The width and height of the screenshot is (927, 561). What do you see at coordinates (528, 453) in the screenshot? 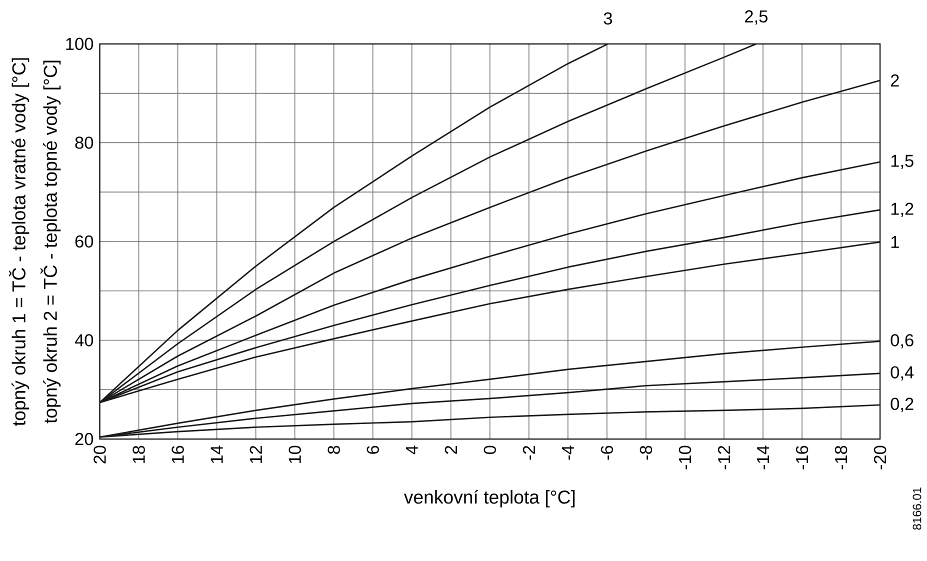
I see `x-tick-label: -2` at bounding box center [528, 453].